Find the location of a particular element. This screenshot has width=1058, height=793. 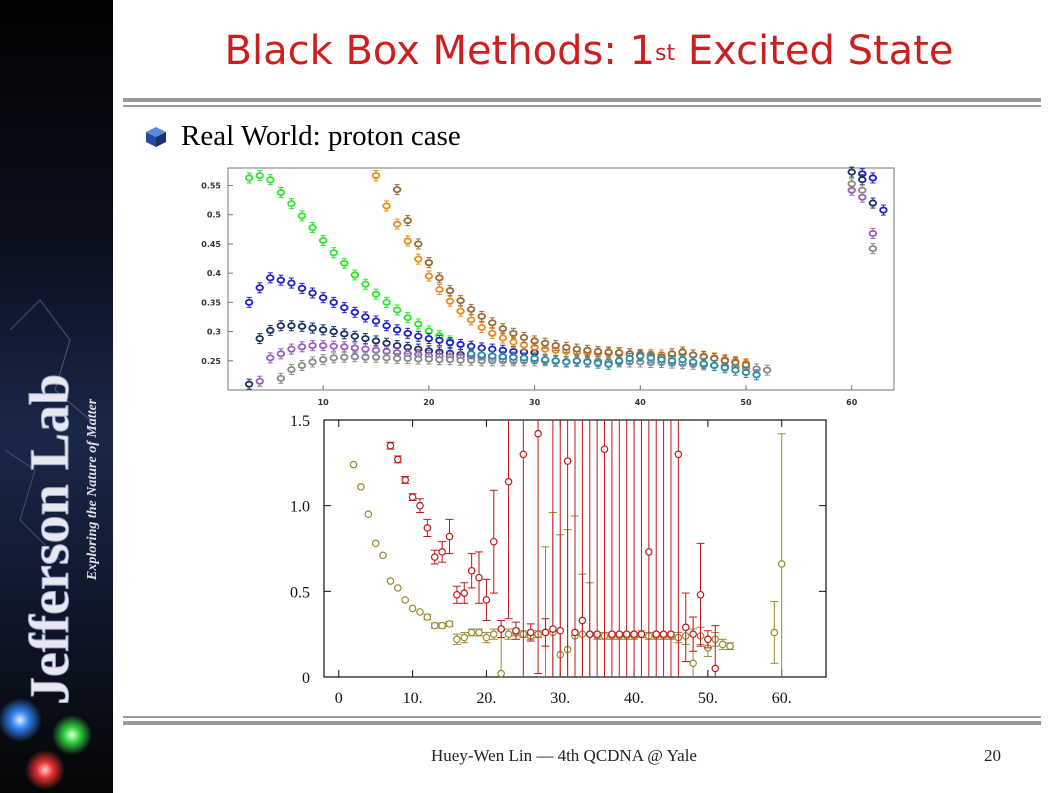

title-end: Excited State is located at coordinates (814, 51).